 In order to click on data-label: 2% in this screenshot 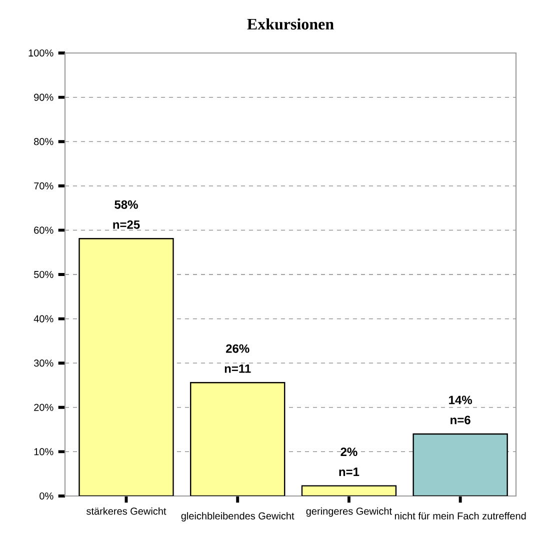, I will do `click(349, 452)`.